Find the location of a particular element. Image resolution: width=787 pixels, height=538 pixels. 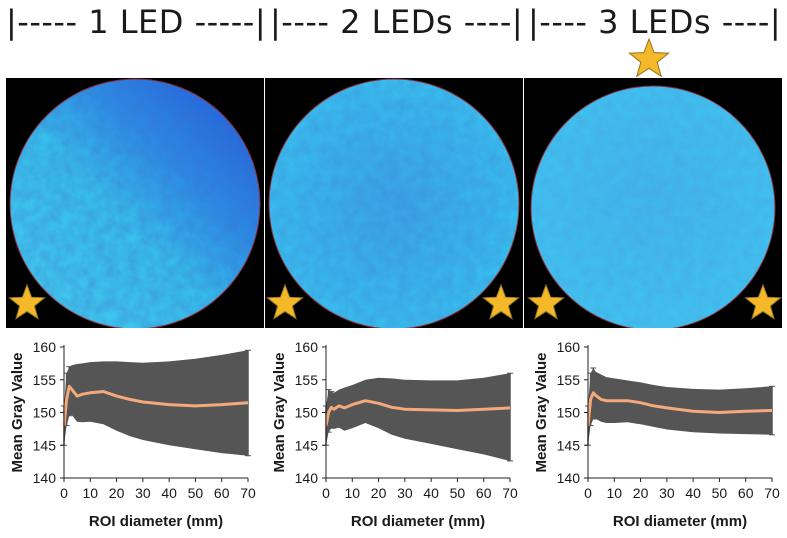

header-3-leds: |---- 3 LEDs ----| is located at coordinates (655, 22).